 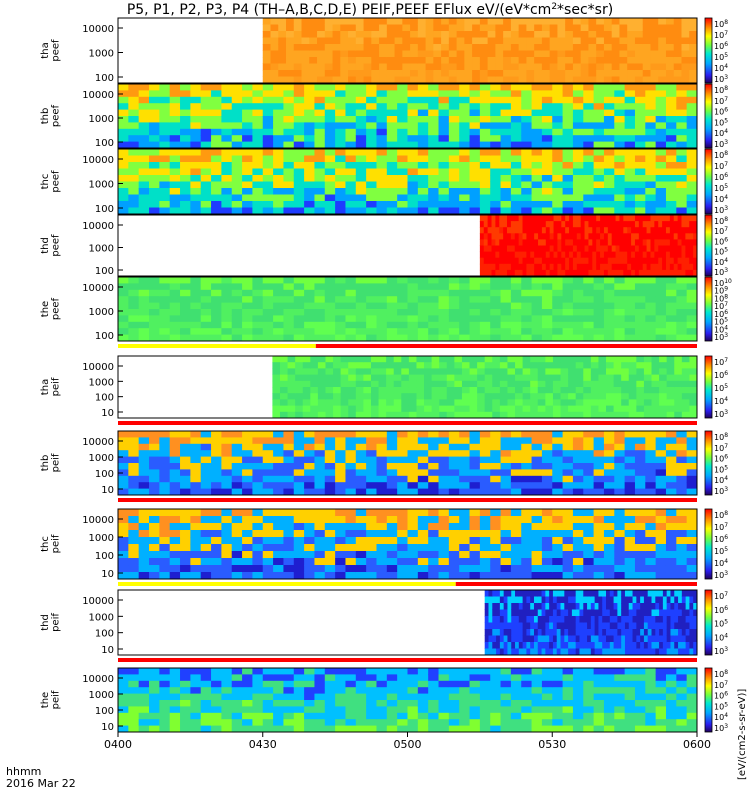 I want to click on colorbar-tick-exp: 3, so click(x=726, y=573).